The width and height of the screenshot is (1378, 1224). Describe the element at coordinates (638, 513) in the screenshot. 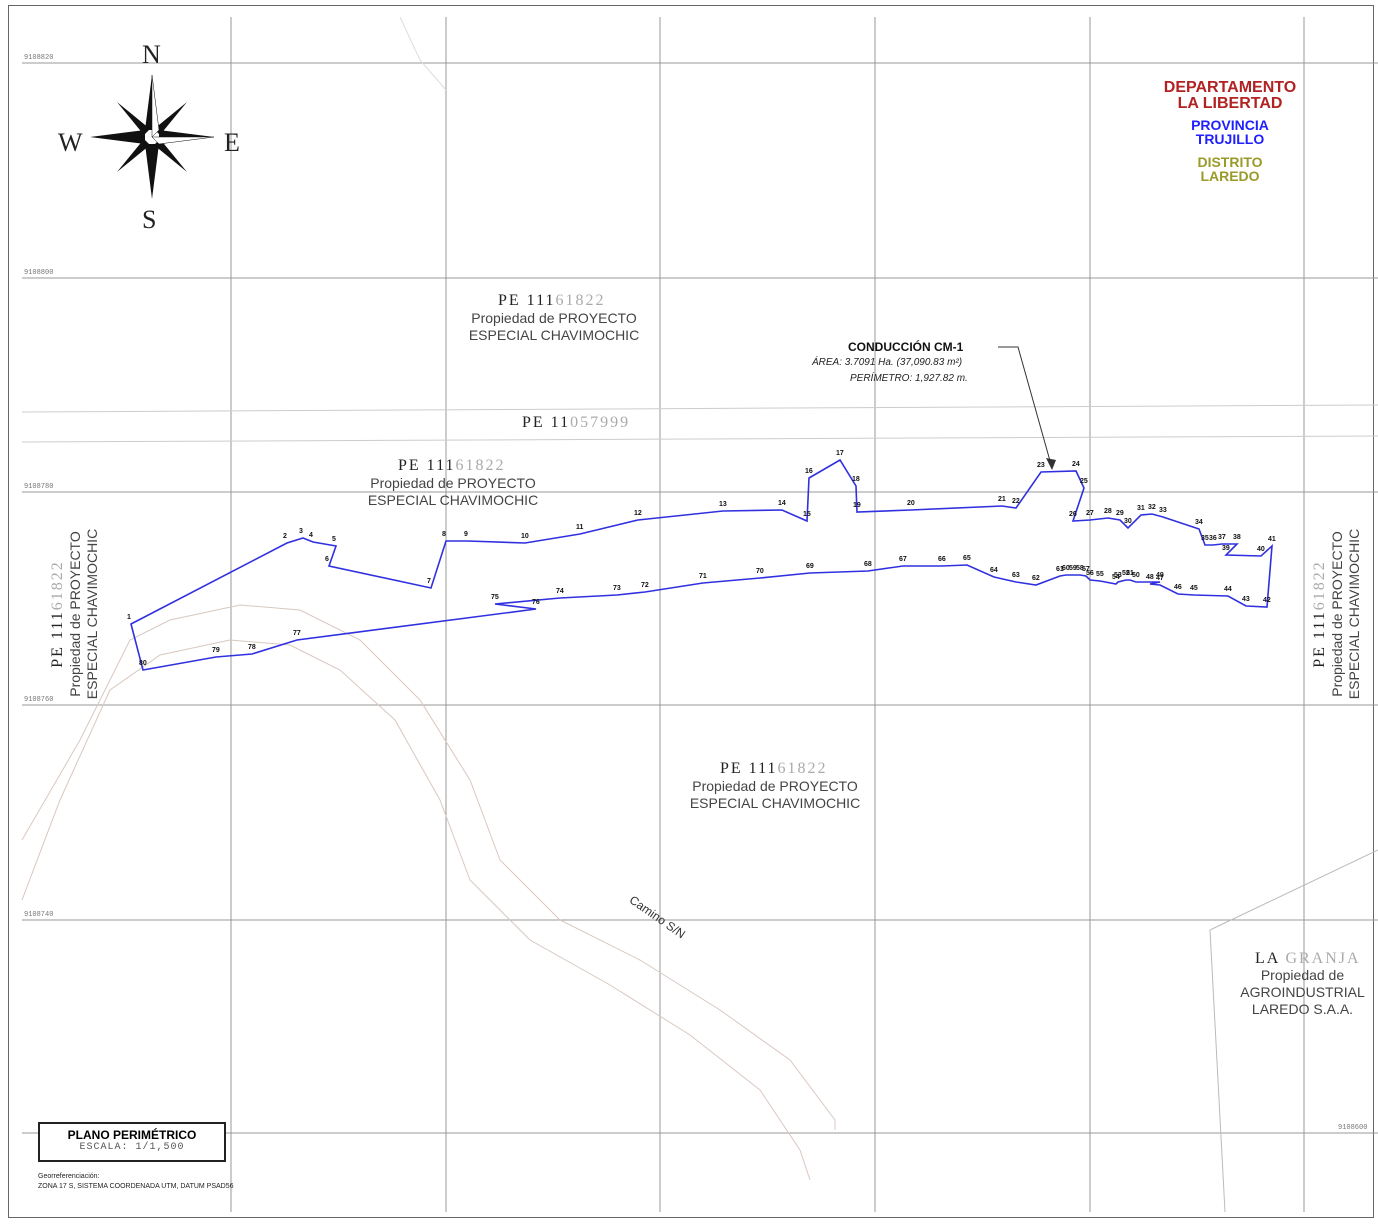

I see `vertex-label: 12` at that location.